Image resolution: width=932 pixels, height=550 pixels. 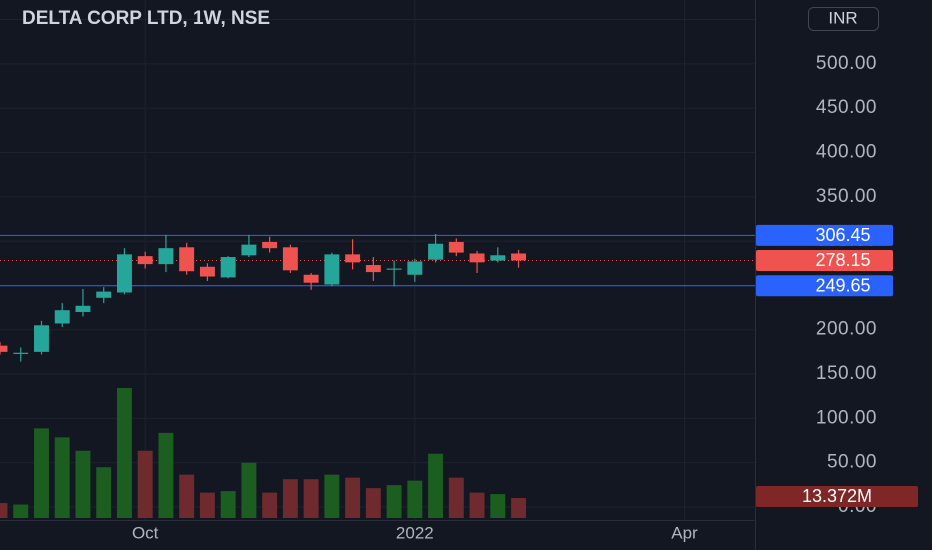 I want to click on last-volume-label: 13.372M, so click(x=837, y=496).